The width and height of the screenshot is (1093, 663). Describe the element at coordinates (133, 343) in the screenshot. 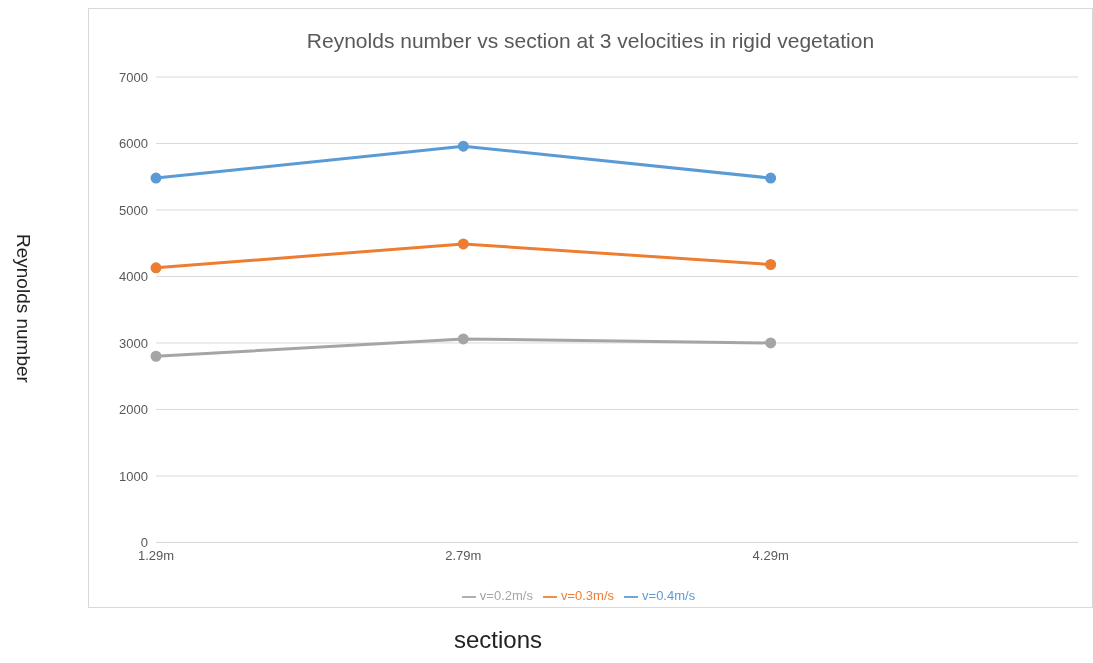

I see `y-tick-label: 3000` at that location.